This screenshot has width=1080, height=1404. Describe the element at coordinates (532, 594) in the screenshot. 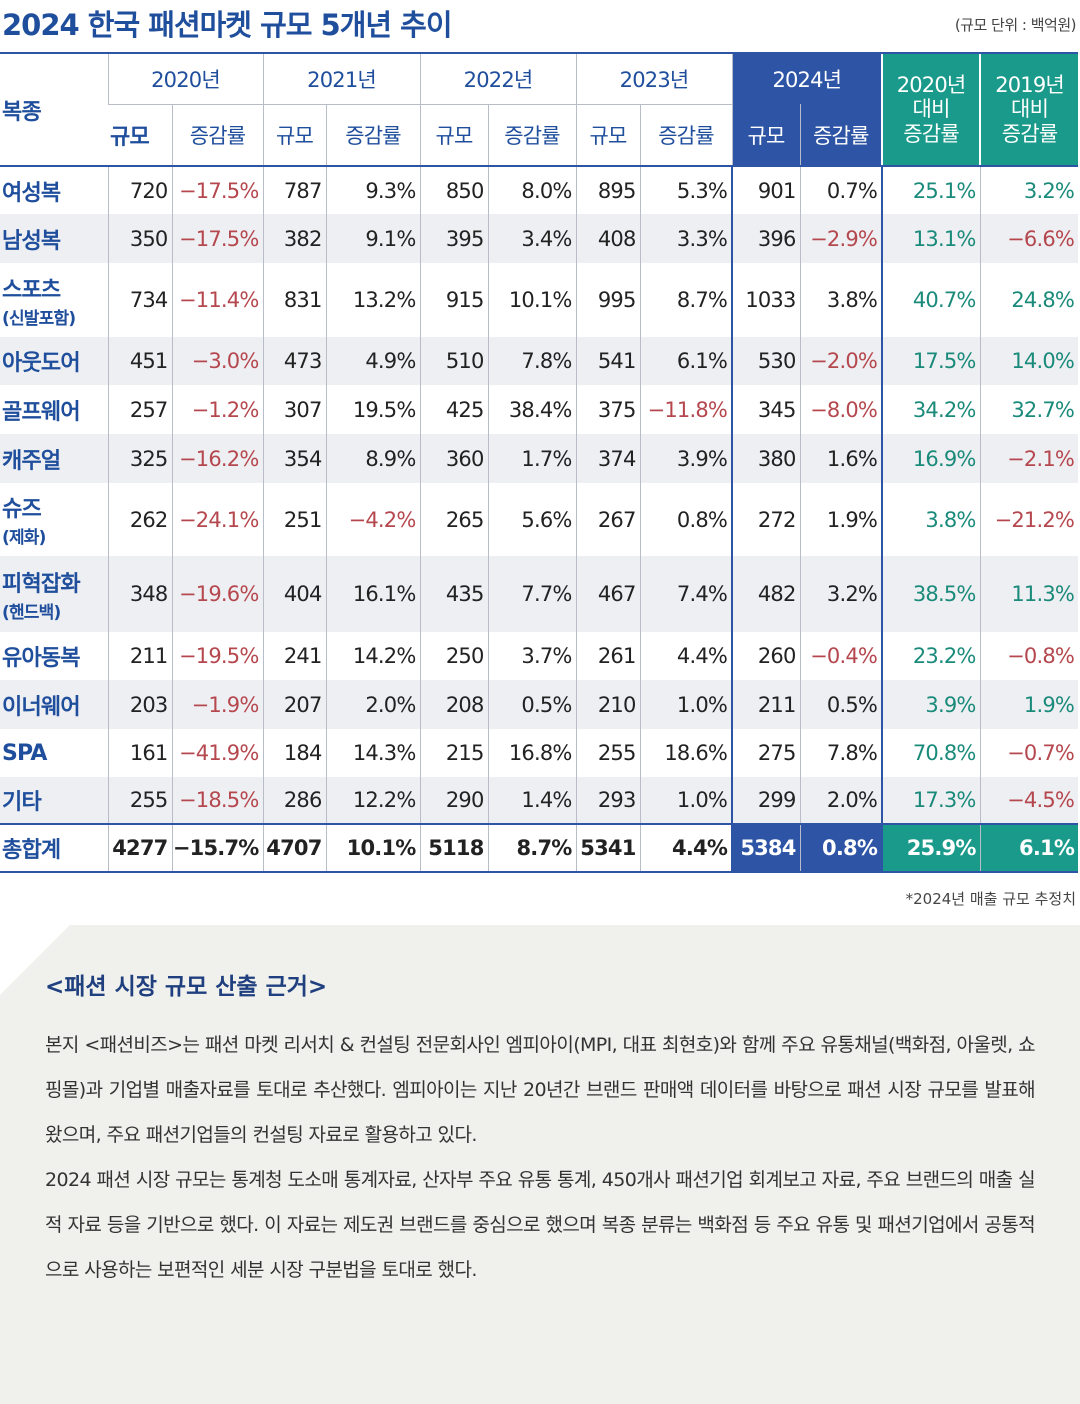

I see `cell: 7.7%` at that location.